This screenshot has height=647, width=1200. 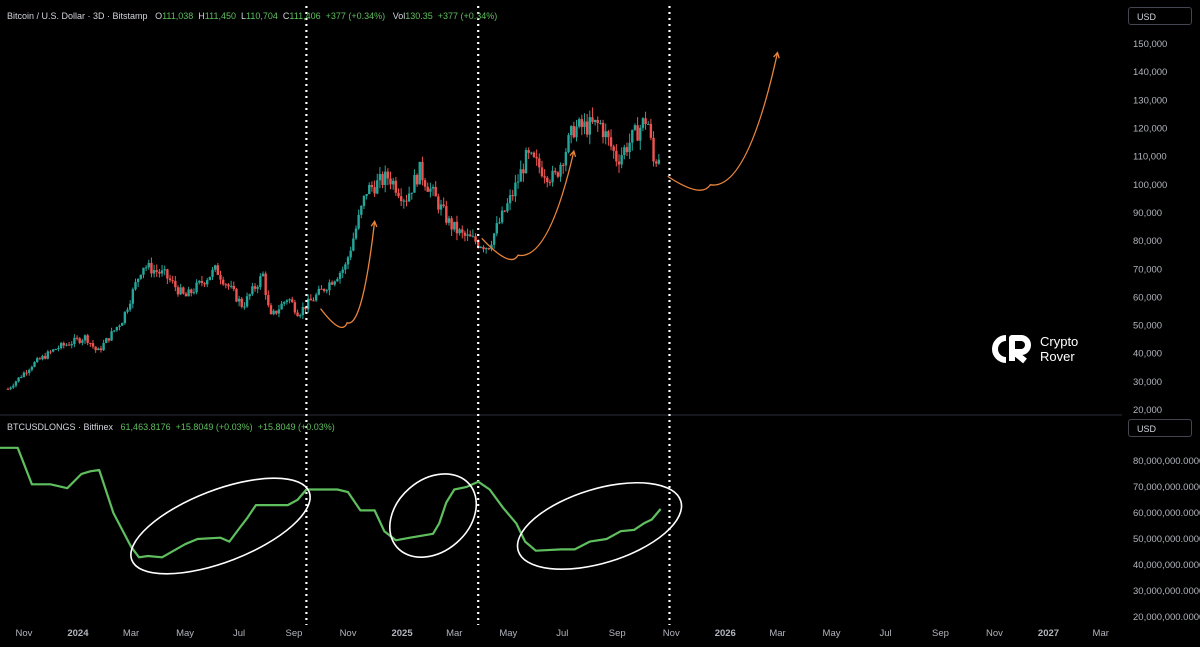 What do you see at coordinates (294, 633) in the screenshot?
I see `time-tick-label: Sep` at bounding box center [294, 633].